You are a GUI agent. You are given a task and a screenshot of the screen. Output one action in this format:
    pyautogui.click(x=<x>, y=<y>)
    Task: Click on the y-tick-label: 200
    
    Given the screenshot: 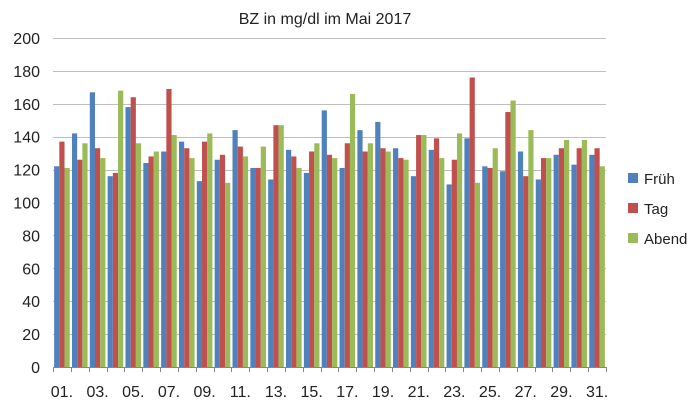 What is the action you would take?
    pyautogui.click(x=26, y=39)
    